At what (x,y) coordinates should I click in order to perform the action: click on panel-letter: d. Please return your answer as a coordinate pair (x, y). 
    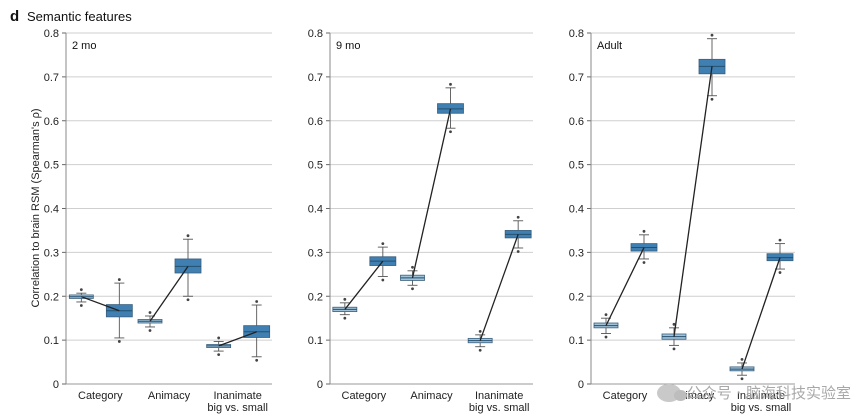
    Looking at the image, I should click on (14, 16).